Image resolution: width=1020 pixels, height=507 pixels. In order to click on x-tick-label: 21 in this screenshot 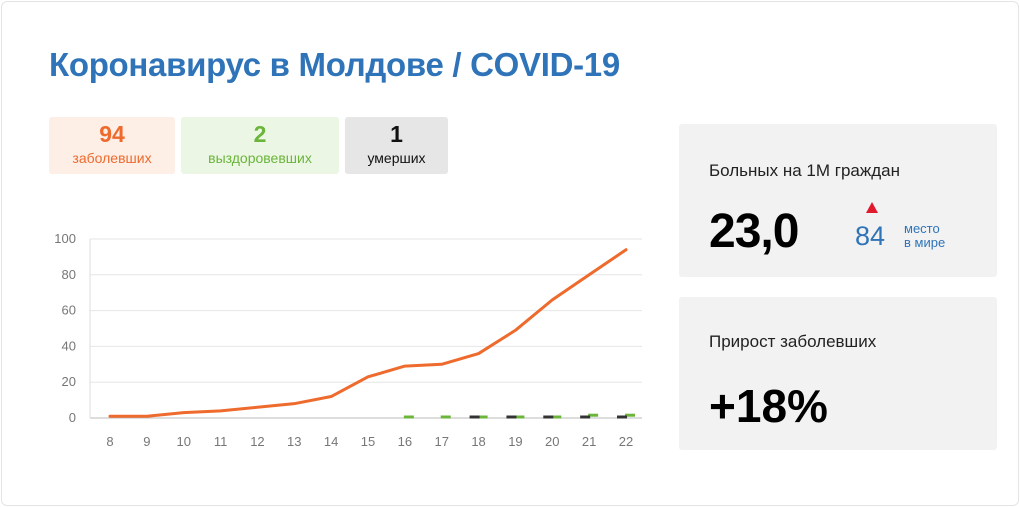, I will do `click(589, 441)`.